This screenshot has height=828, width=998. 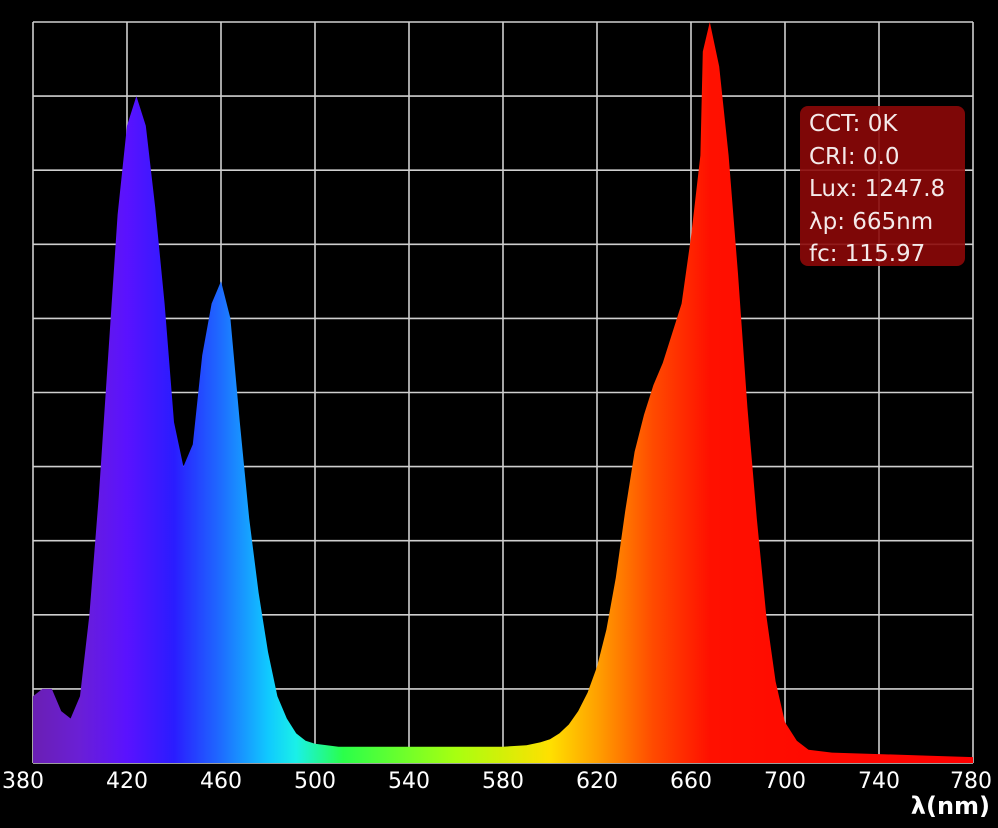 What do you see at coordinates (950, 806) in the screenshot?
I see `x-axis-label: λ(nm)` at bounding box center [950, 806].